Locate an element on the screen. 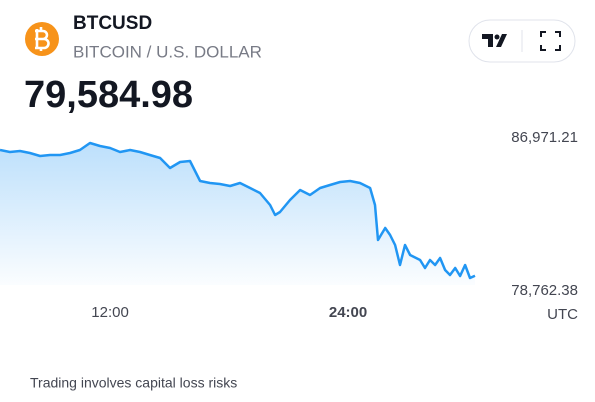 This screenshot has width=595, height=402. tradingview-button is located at coordinates (494, 40).